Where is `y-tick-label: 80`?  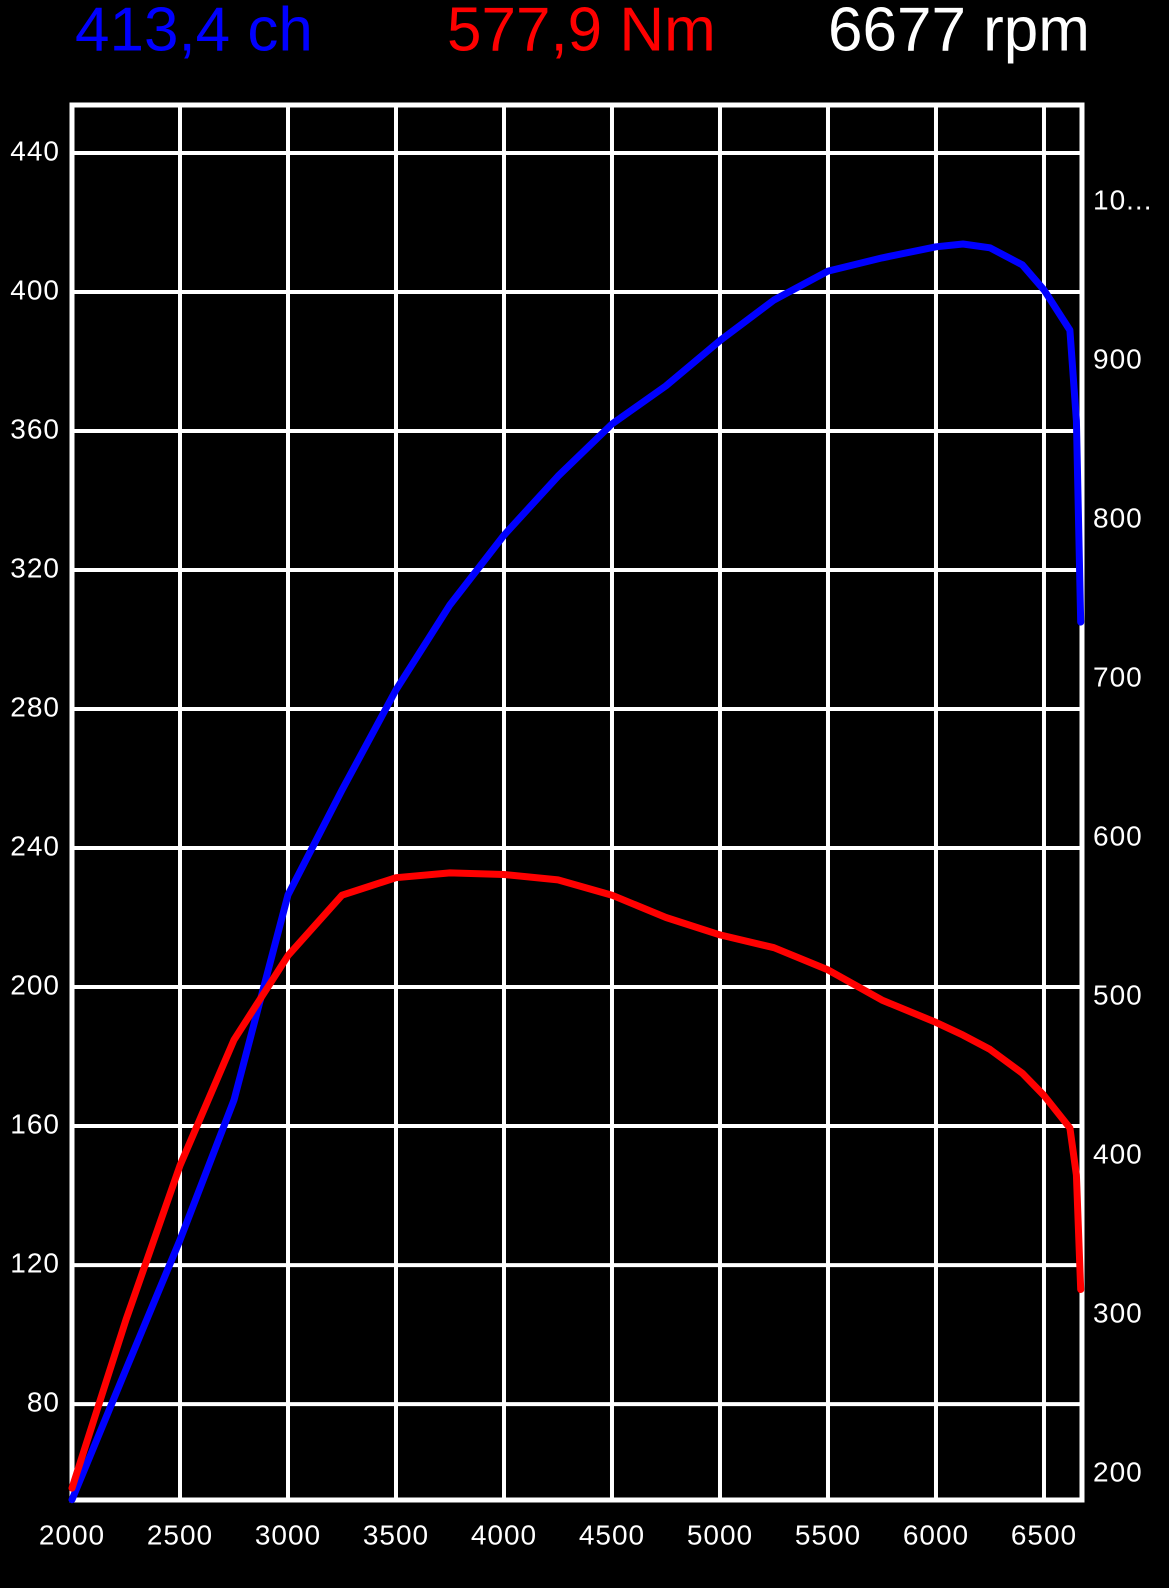
y-tick-label: 80 is located at coordinates (43, 1401).